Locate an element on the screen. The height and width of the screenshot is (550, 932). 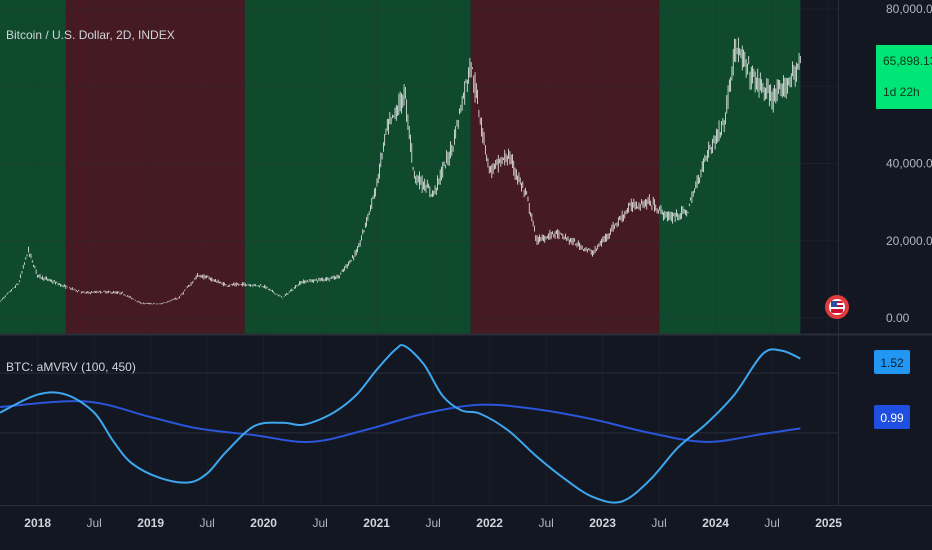
time-tick-label: 2021 is located at coordinates (376, 523).